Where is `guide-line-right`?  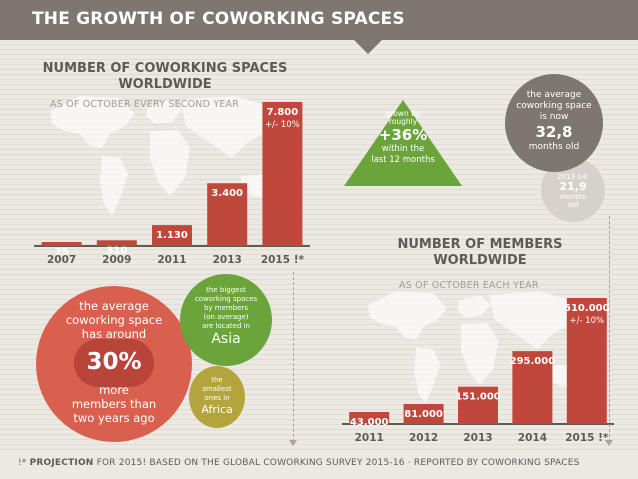 guide-line-right is located at coordinates (609, 329).